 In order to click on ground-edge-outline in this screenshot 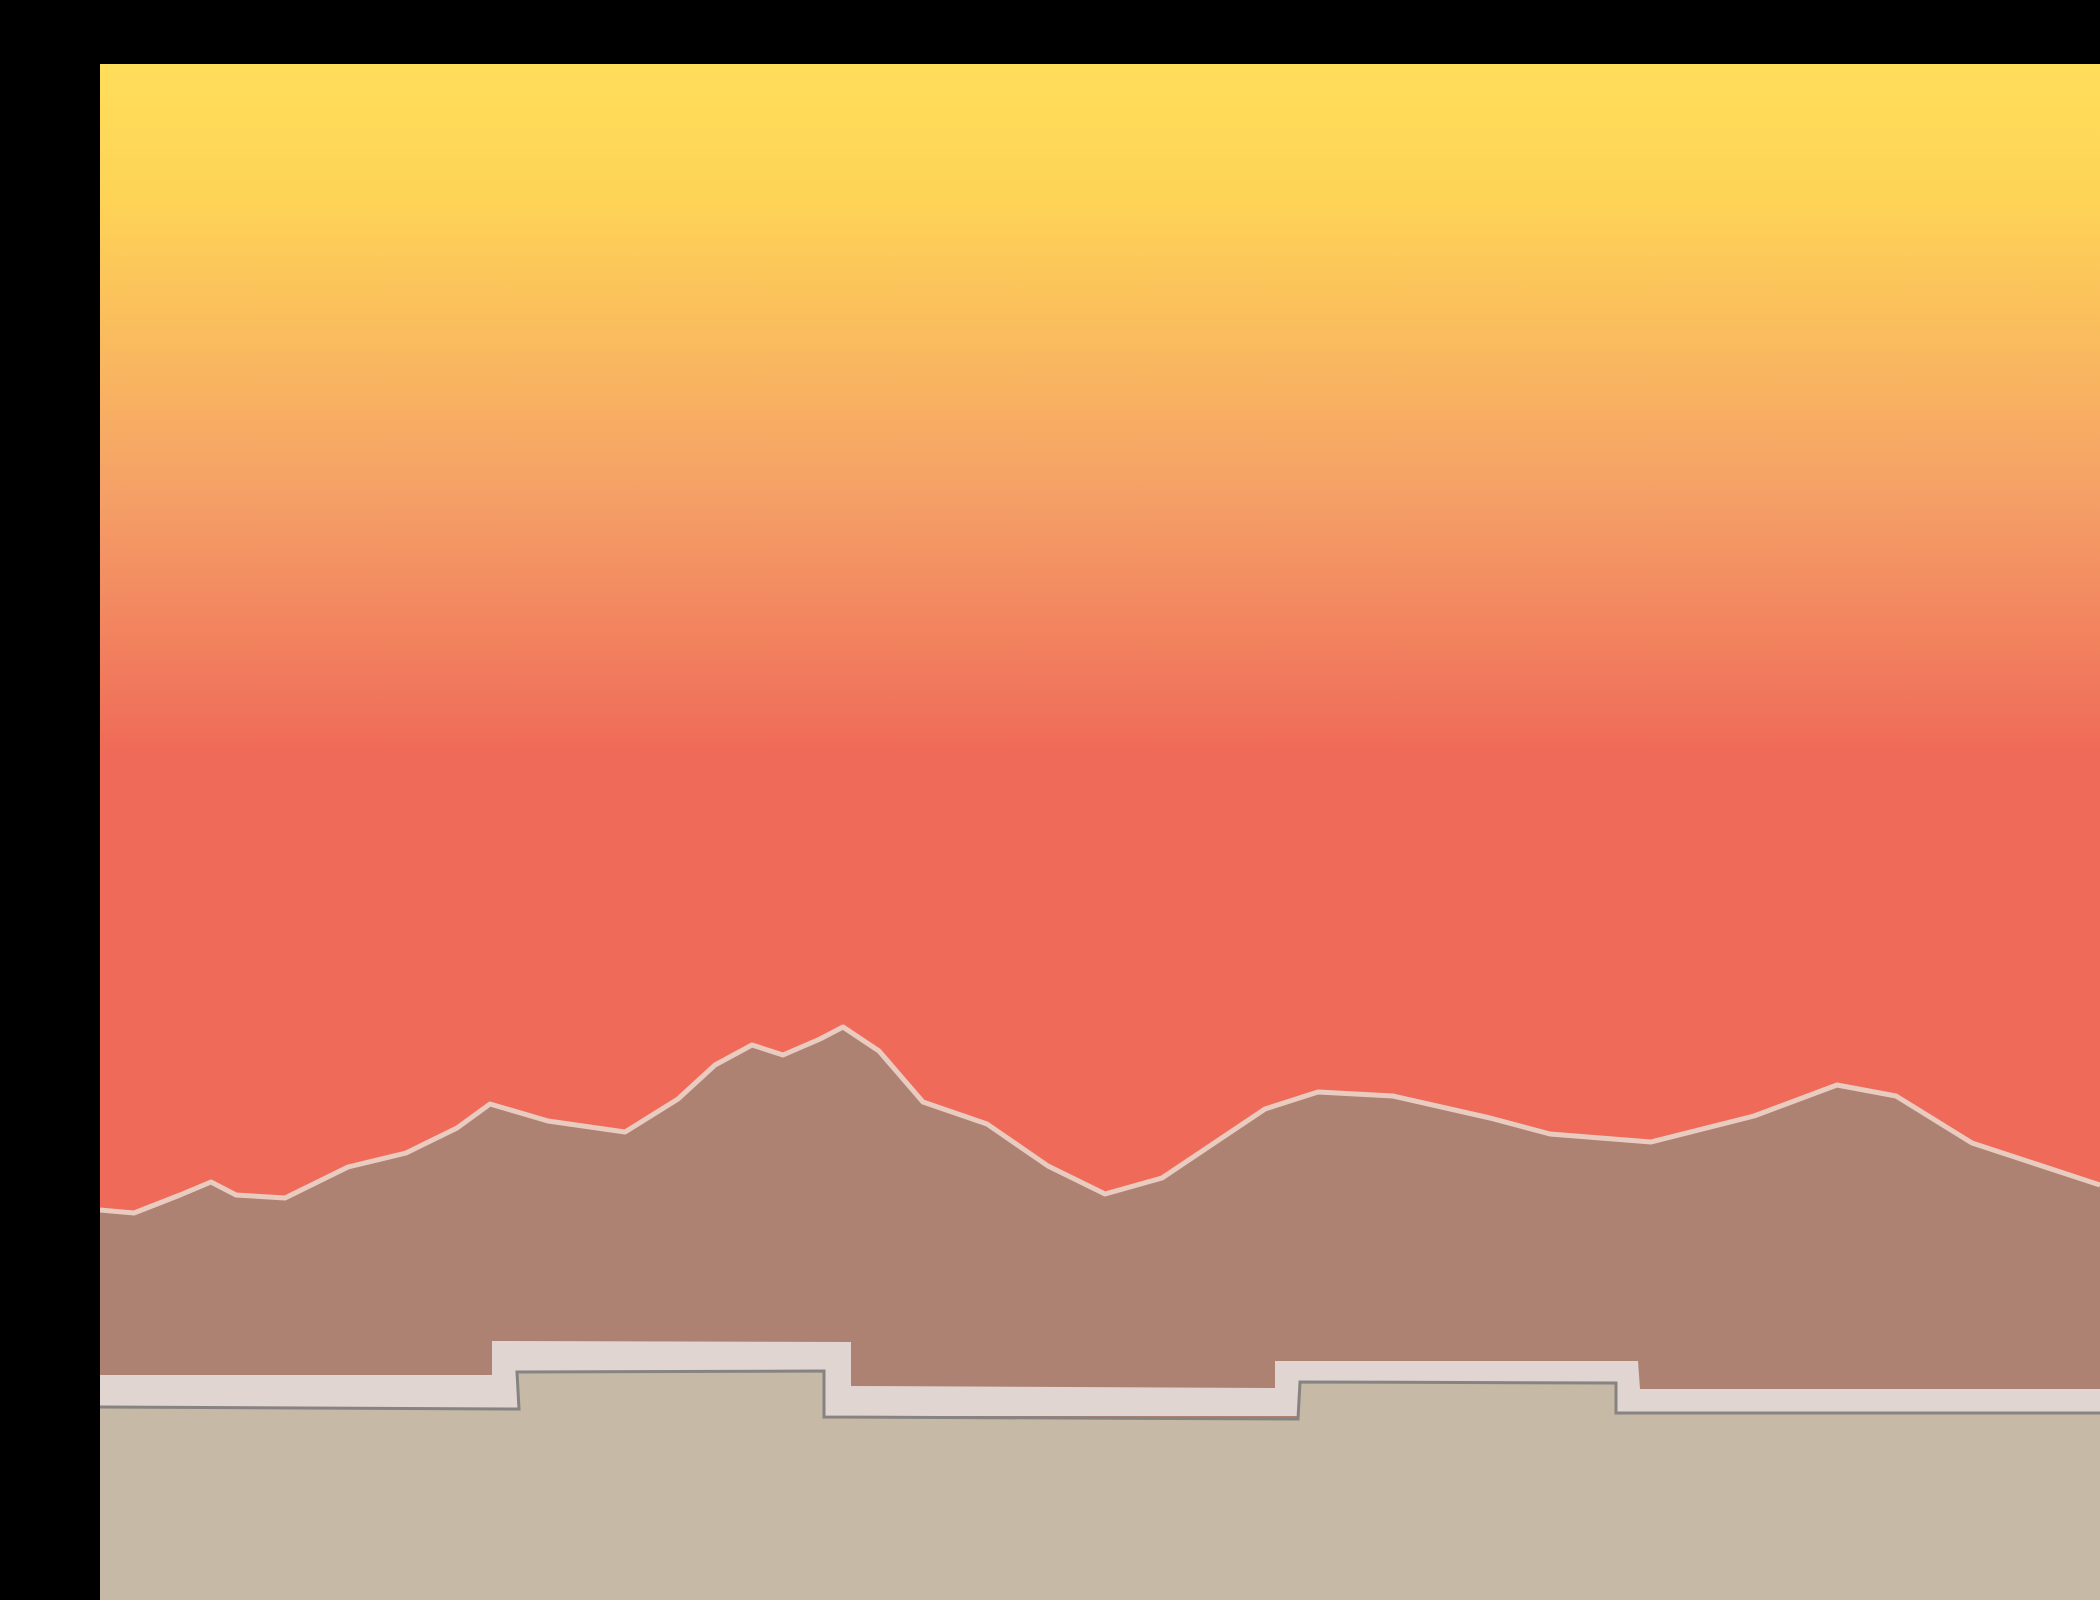, I will do `click(1100, 1395)`.